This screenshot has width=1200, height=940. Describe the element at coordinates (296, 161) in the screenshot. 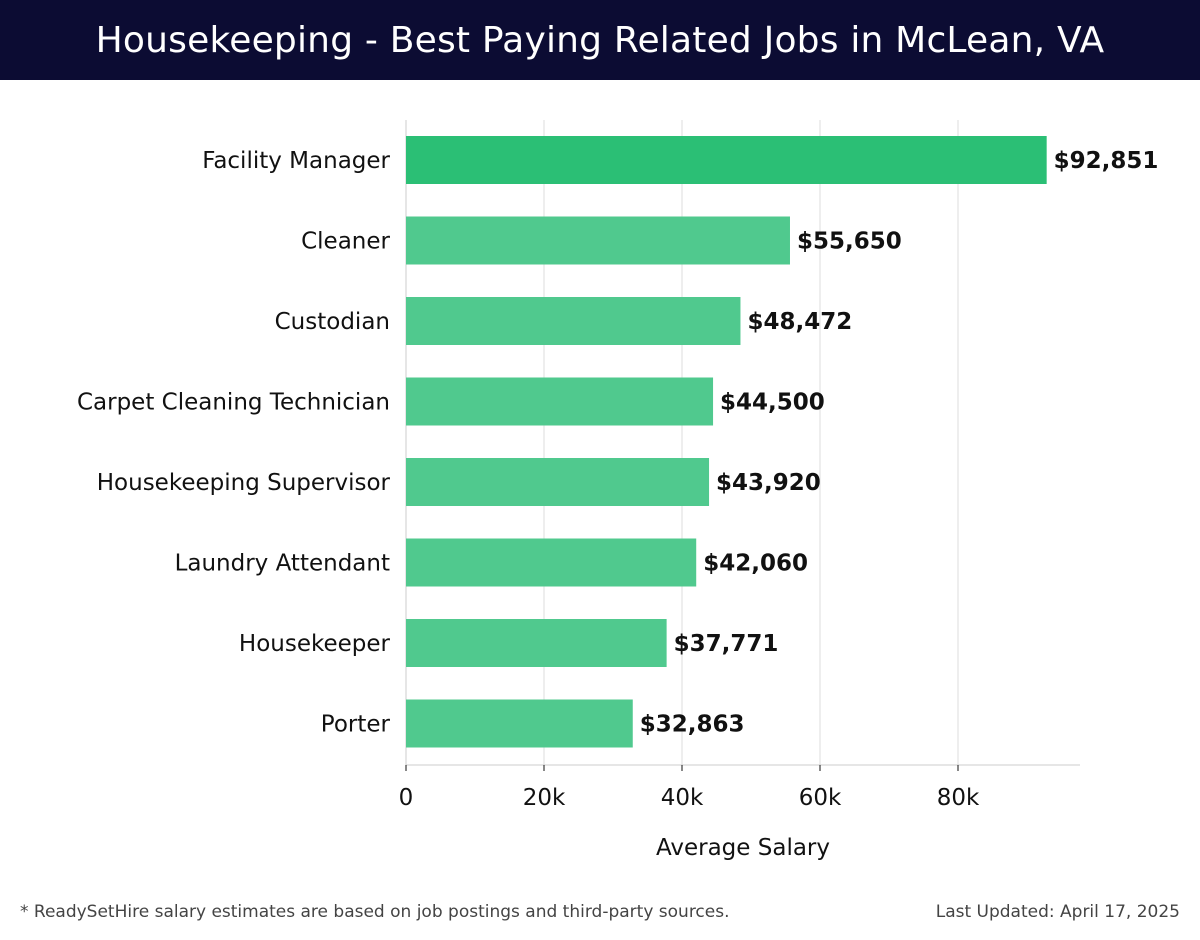

I see `category-label: Facility Manager` at that location.